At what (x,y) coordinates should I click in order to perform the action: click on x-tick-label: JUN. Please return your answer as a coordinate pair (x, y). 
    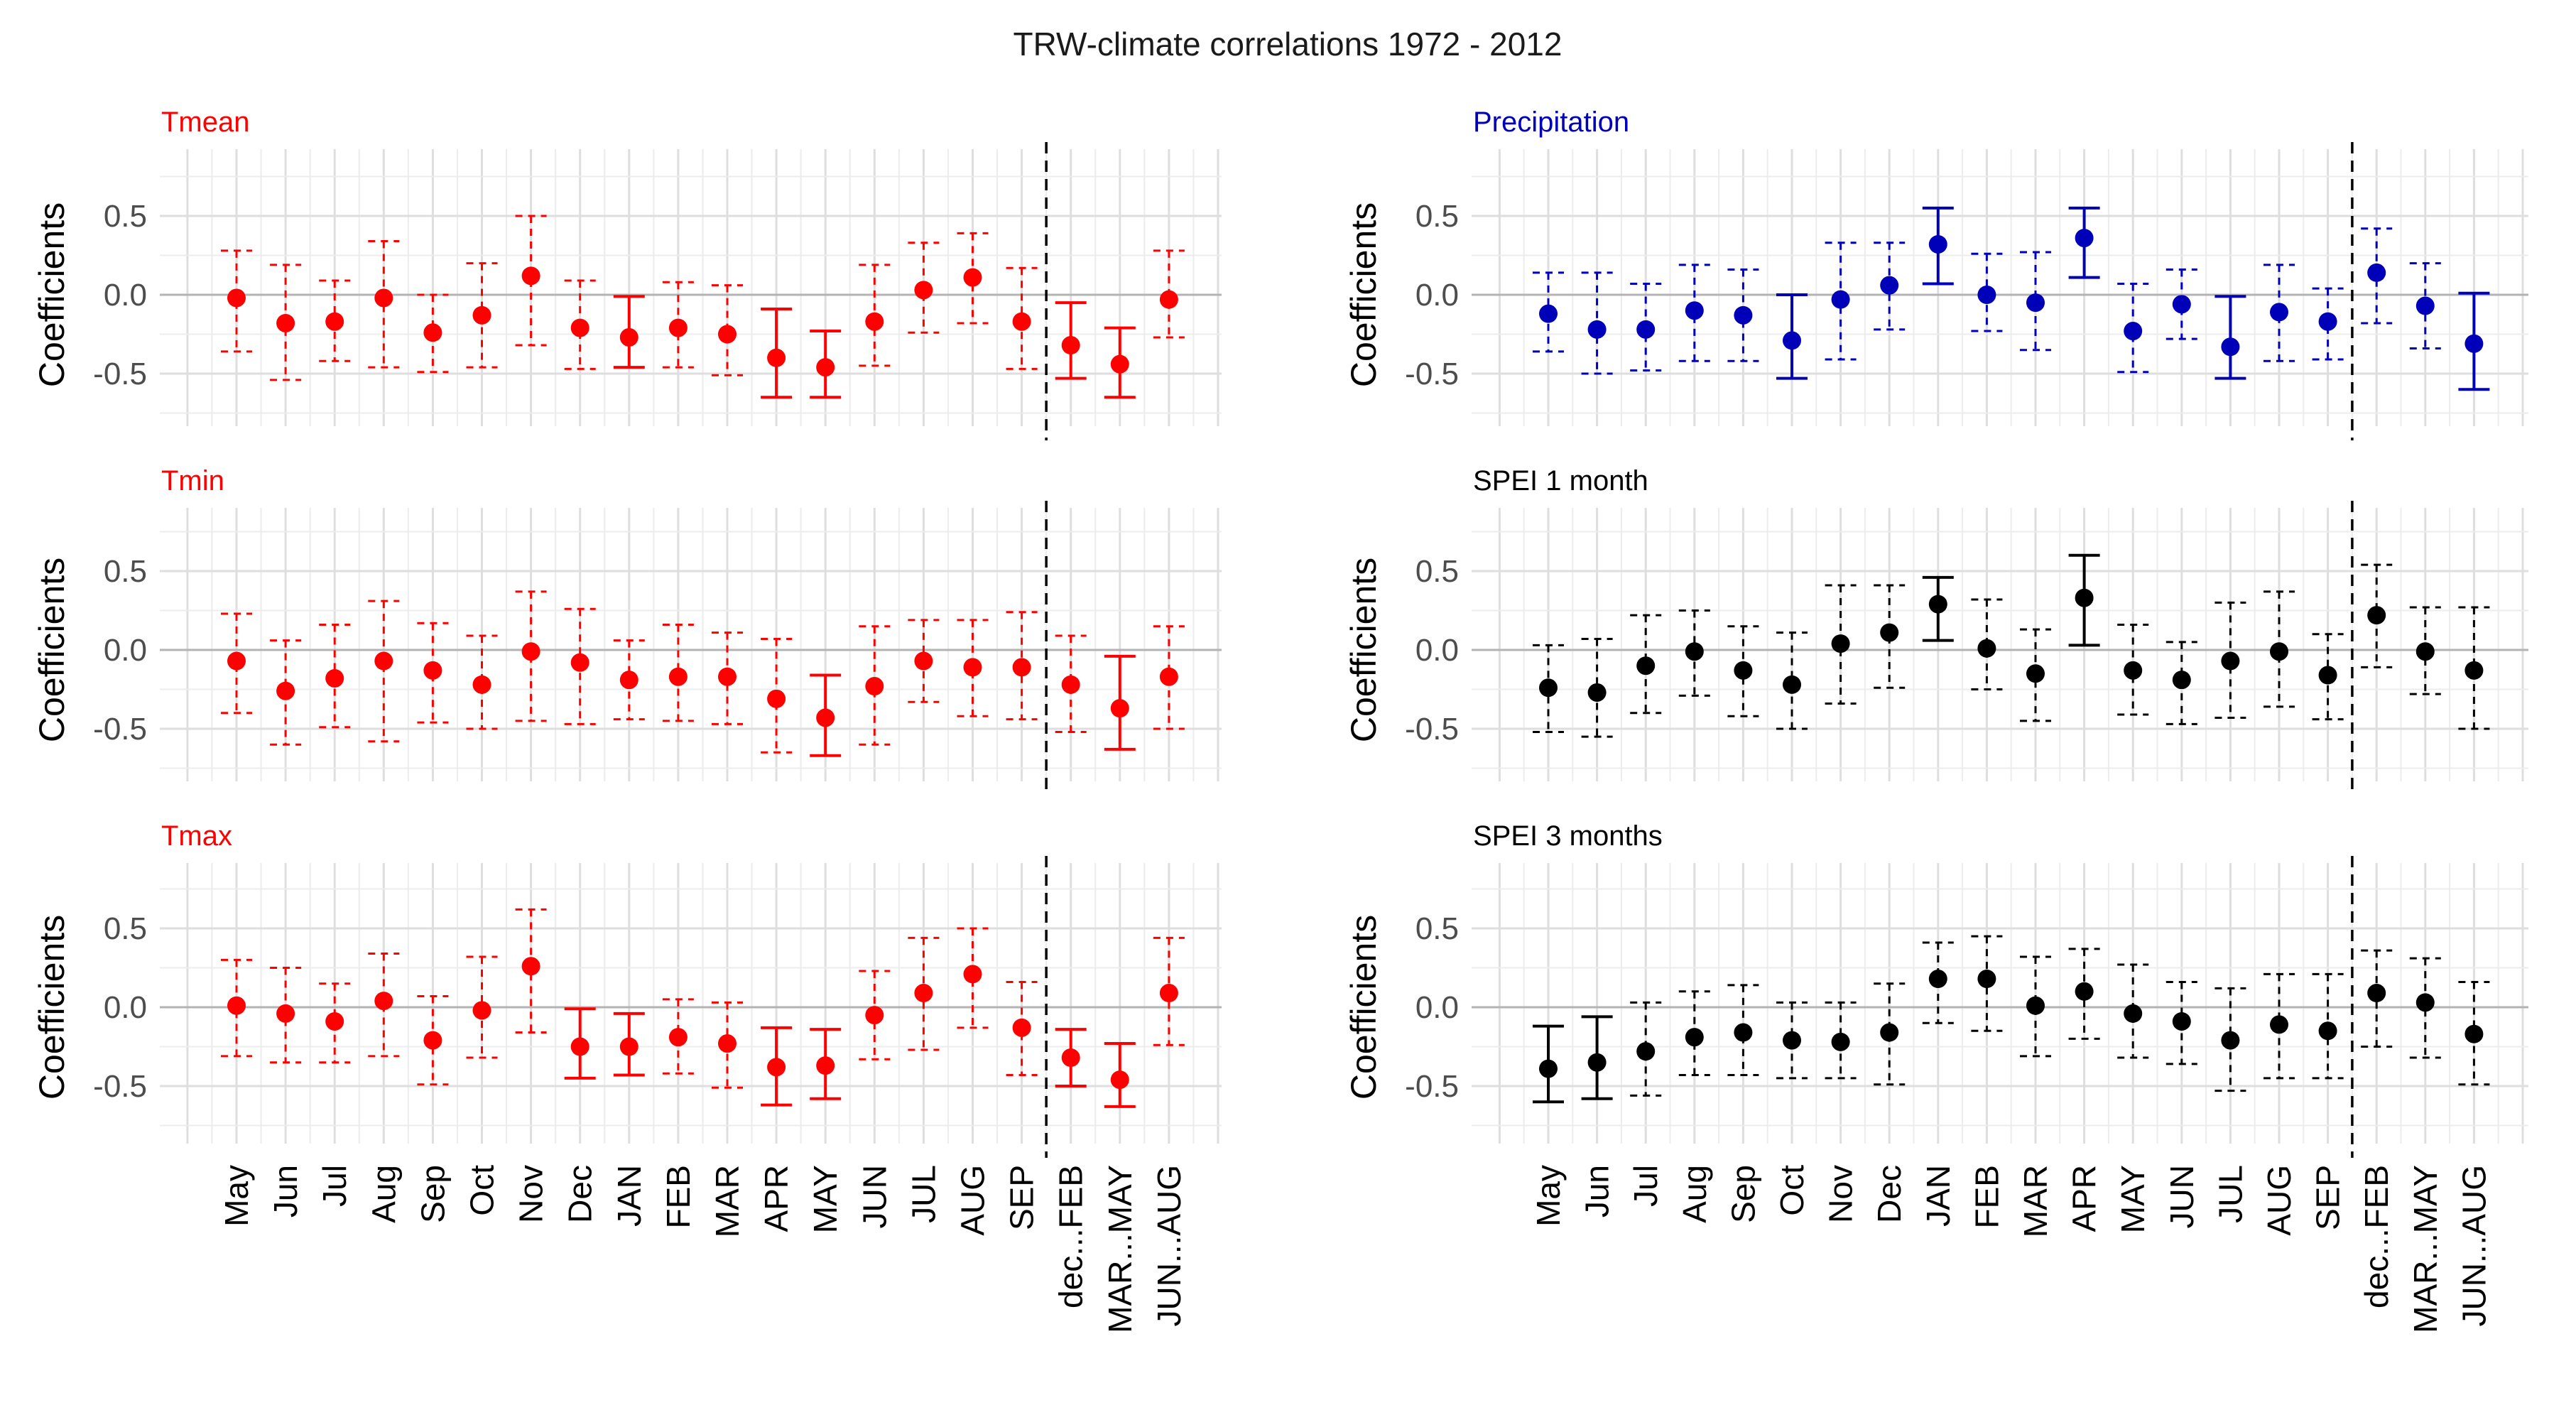
    Looking at the image, I should click on (2182, 1196).